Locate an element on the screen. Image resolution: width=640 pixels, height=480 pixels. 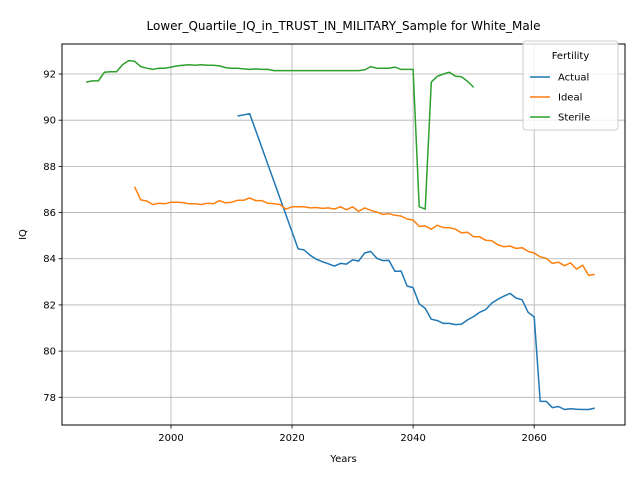
y-tick-label: 88 is located at coordinates (49, 167).